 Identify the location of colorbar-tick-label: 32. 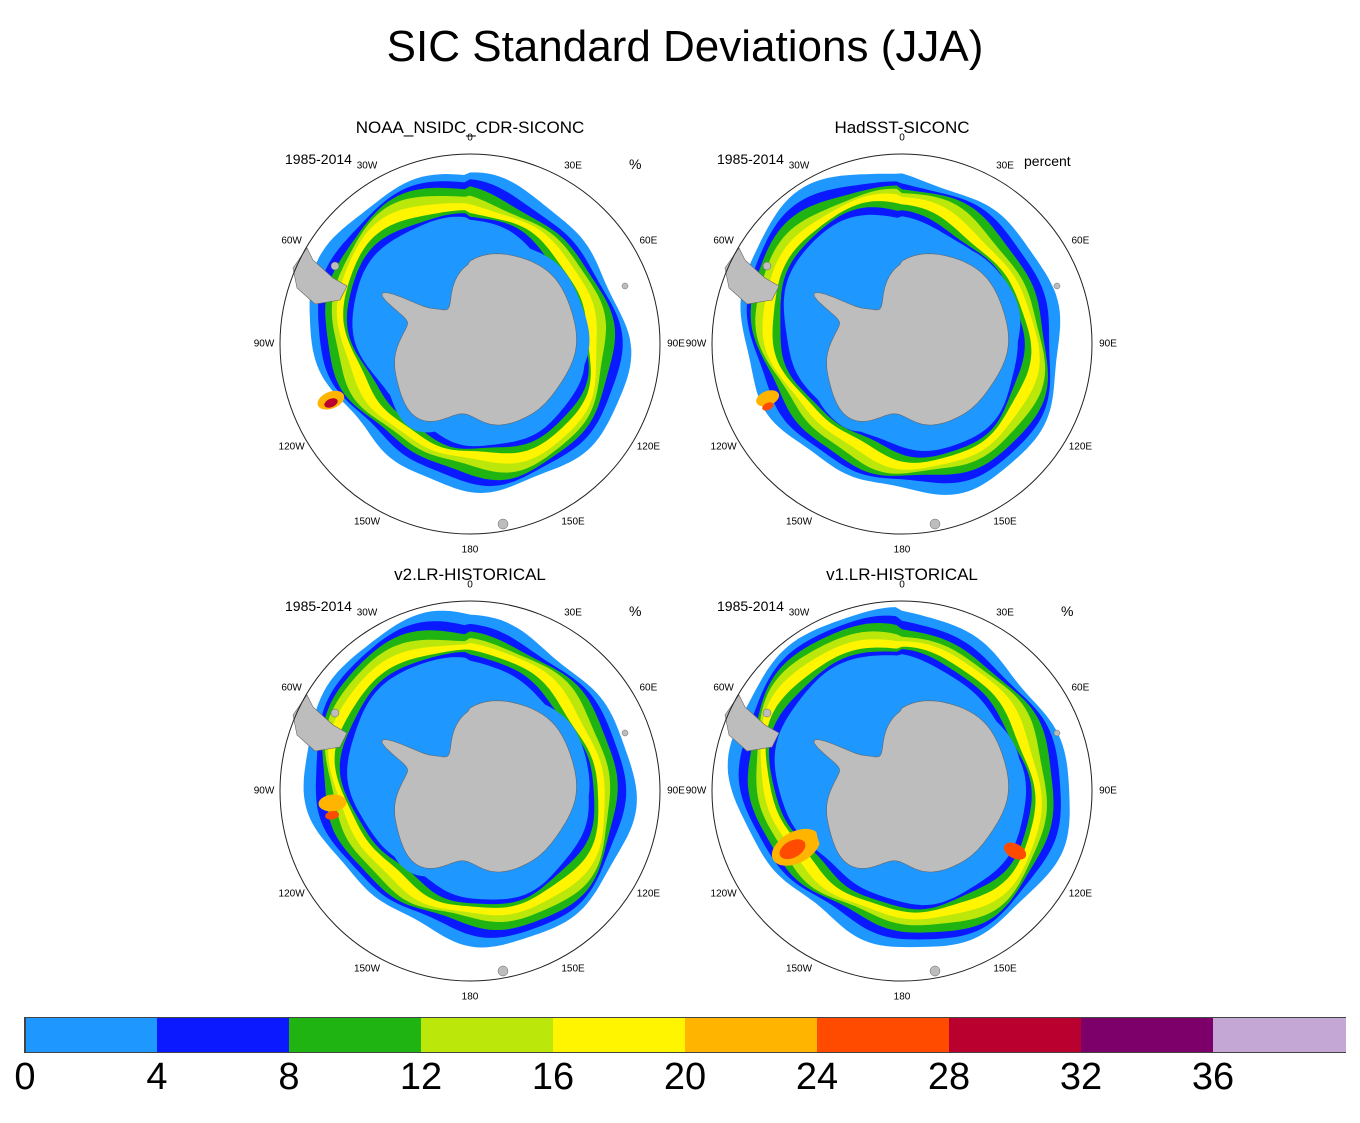
(1081, 1077).